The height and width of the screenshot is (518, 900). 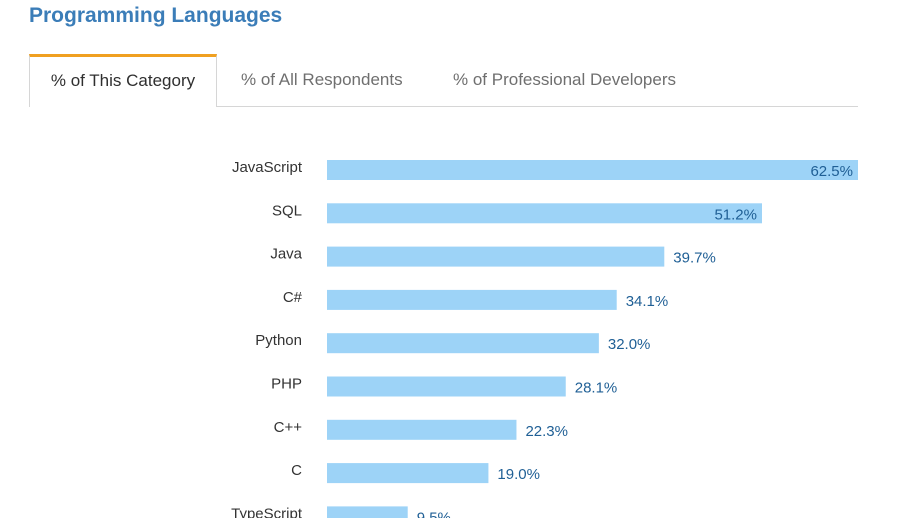 I want to click on page-title: Programming Languages, so click(x=156, y=15).